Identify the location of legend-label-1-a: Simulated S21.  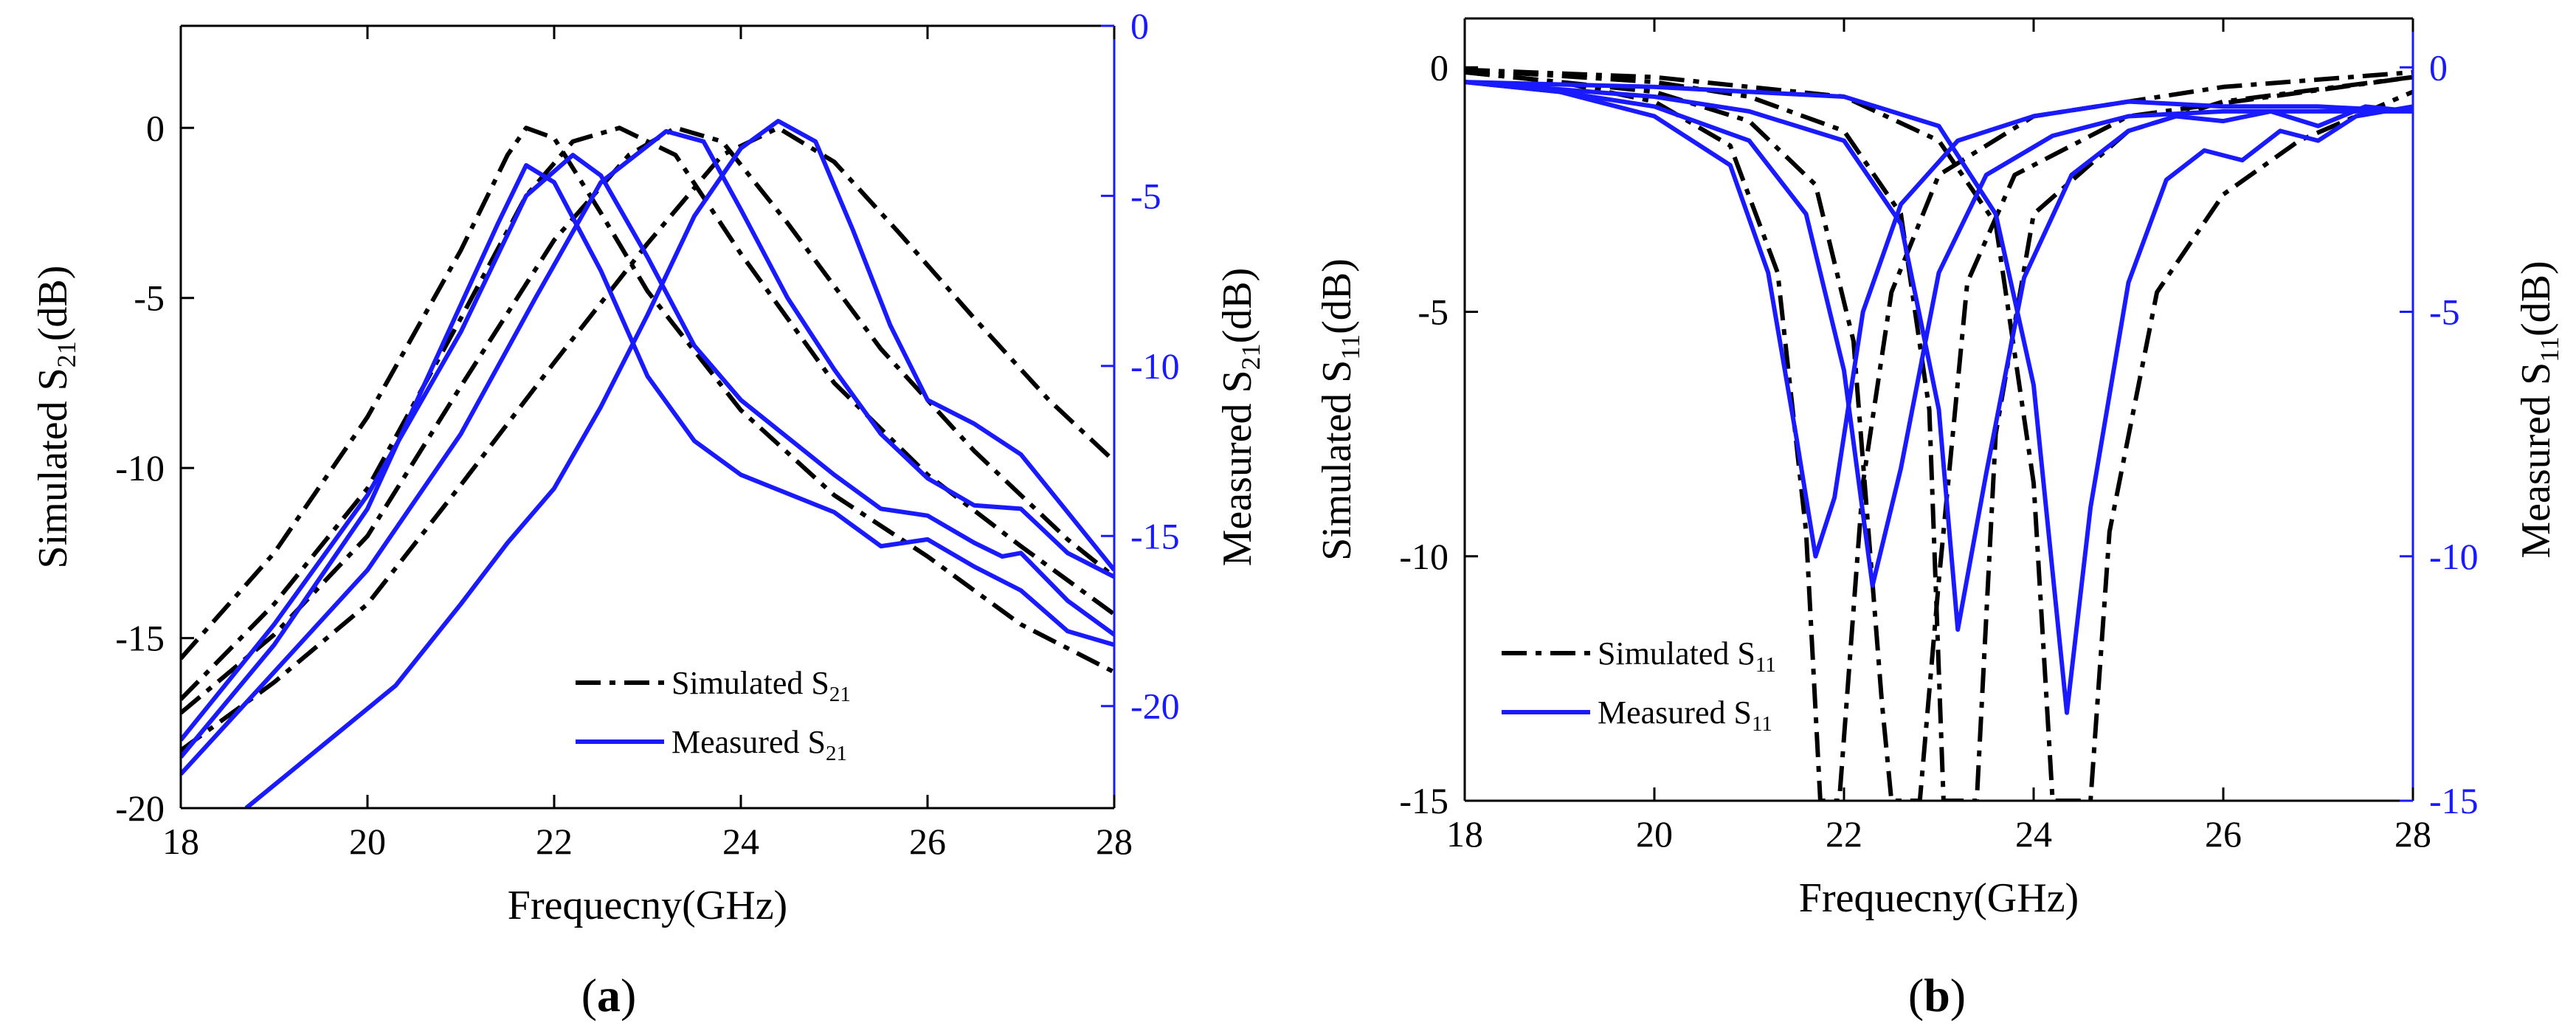
(761, 685).